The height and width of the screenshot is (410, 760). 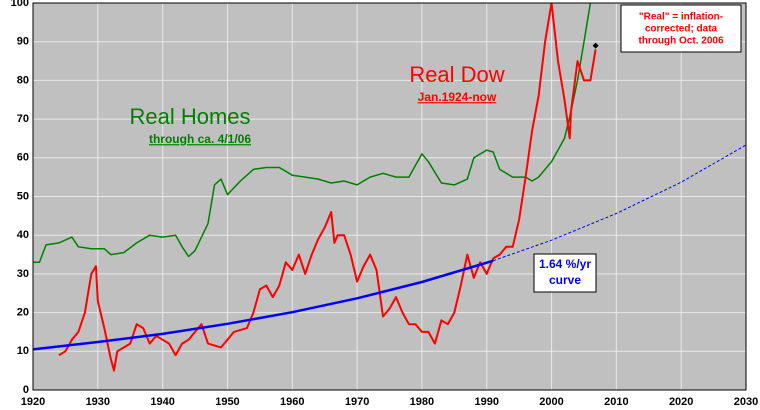 I want to click on x-tick-label: 1990, so click(x=486, y=402).